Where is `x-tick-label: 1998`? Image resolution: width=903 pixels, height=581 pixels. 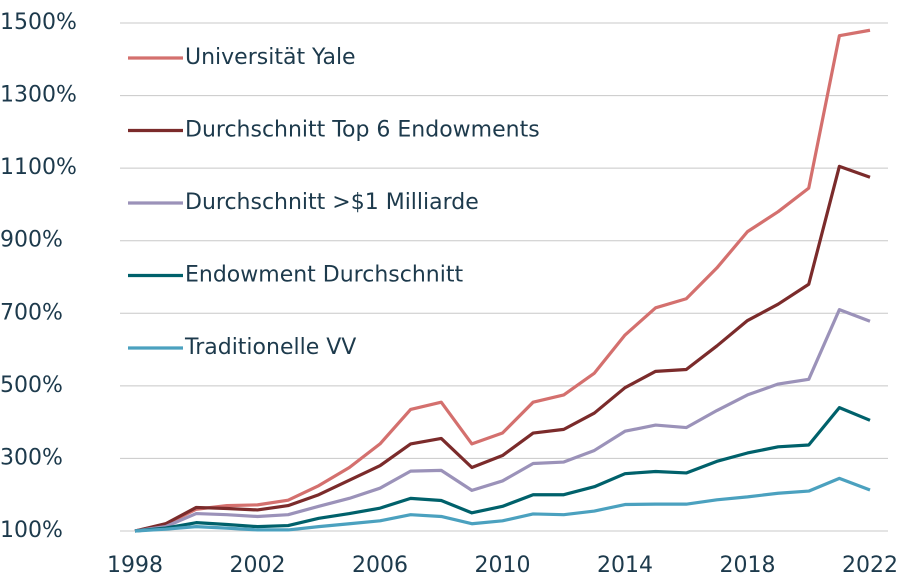
x-tick-label: 1998 is located at coordinates (135, 565).